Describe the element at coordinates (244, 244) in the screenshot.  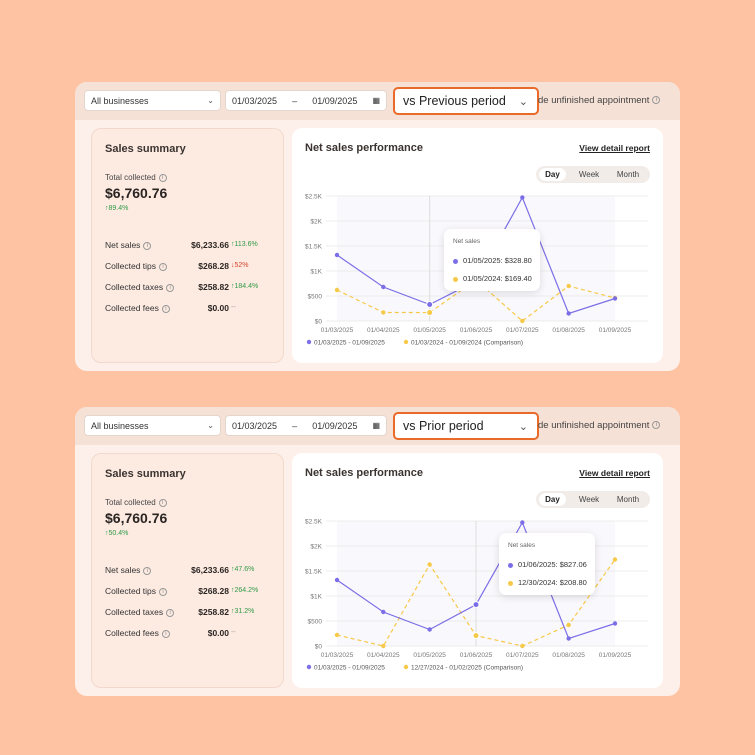
I see `row-change: ↑113.6%` at that location.